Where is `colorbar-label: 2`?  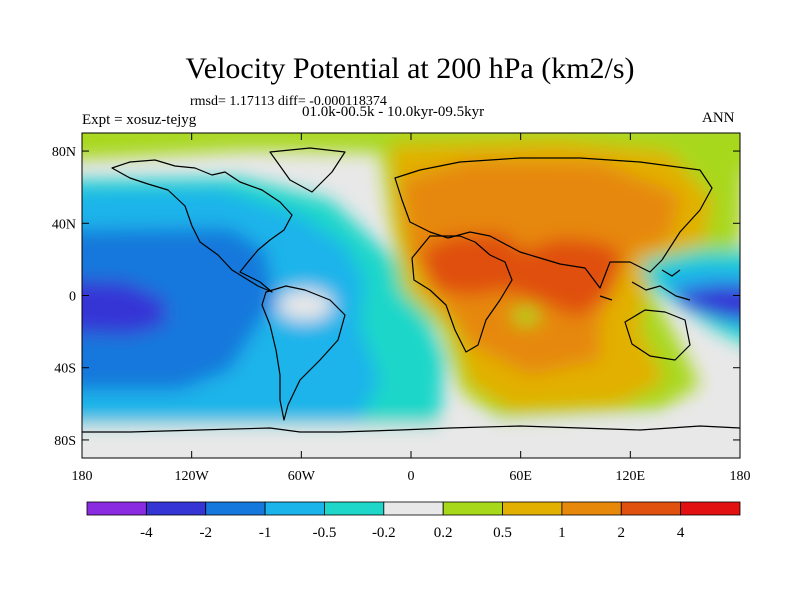 colorbar-label: 2 is located at coordinates (622, 533).